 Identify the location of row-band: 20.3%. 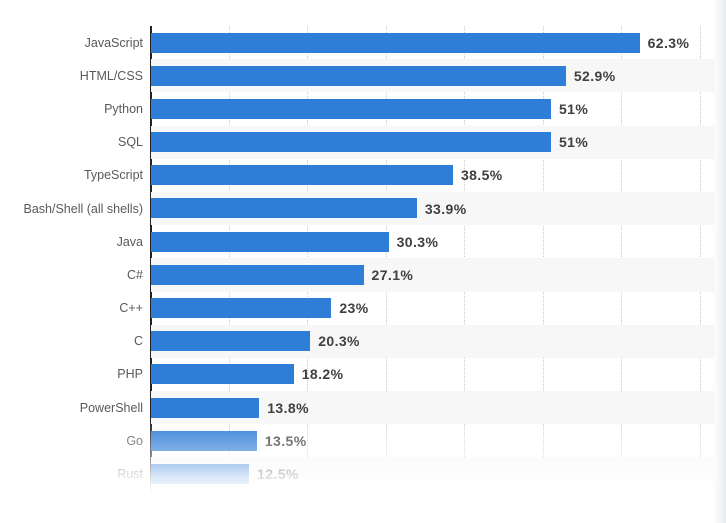
(432, 341).